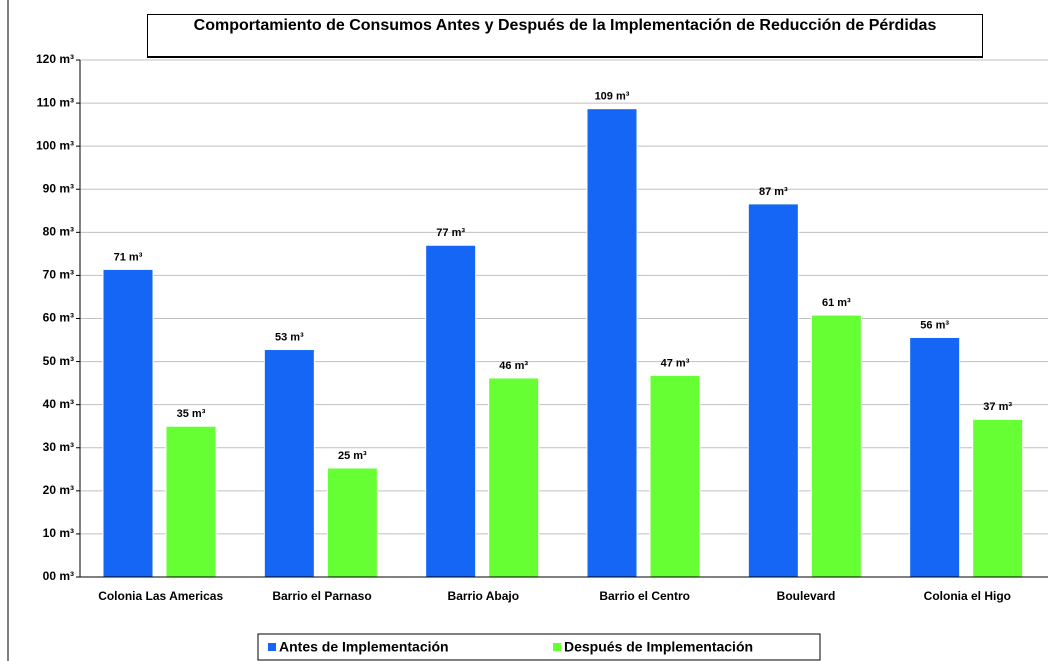  I want to click on x-tick-label: Barrio el Parnaso, so click(321, 596).